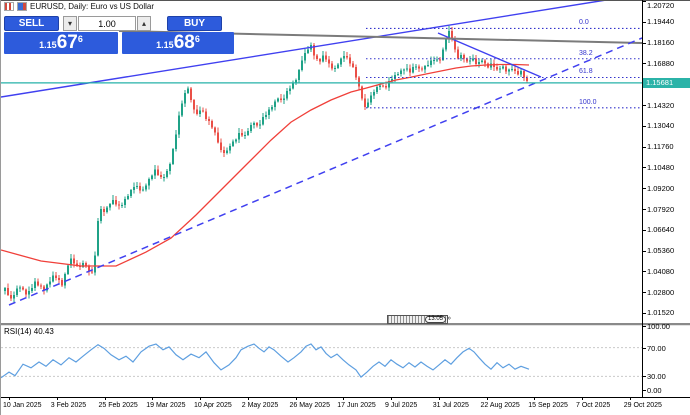 This screenshot has width=690, height=415. I want to click on date-axis-label: 2 May 2025, so click(260, 405).